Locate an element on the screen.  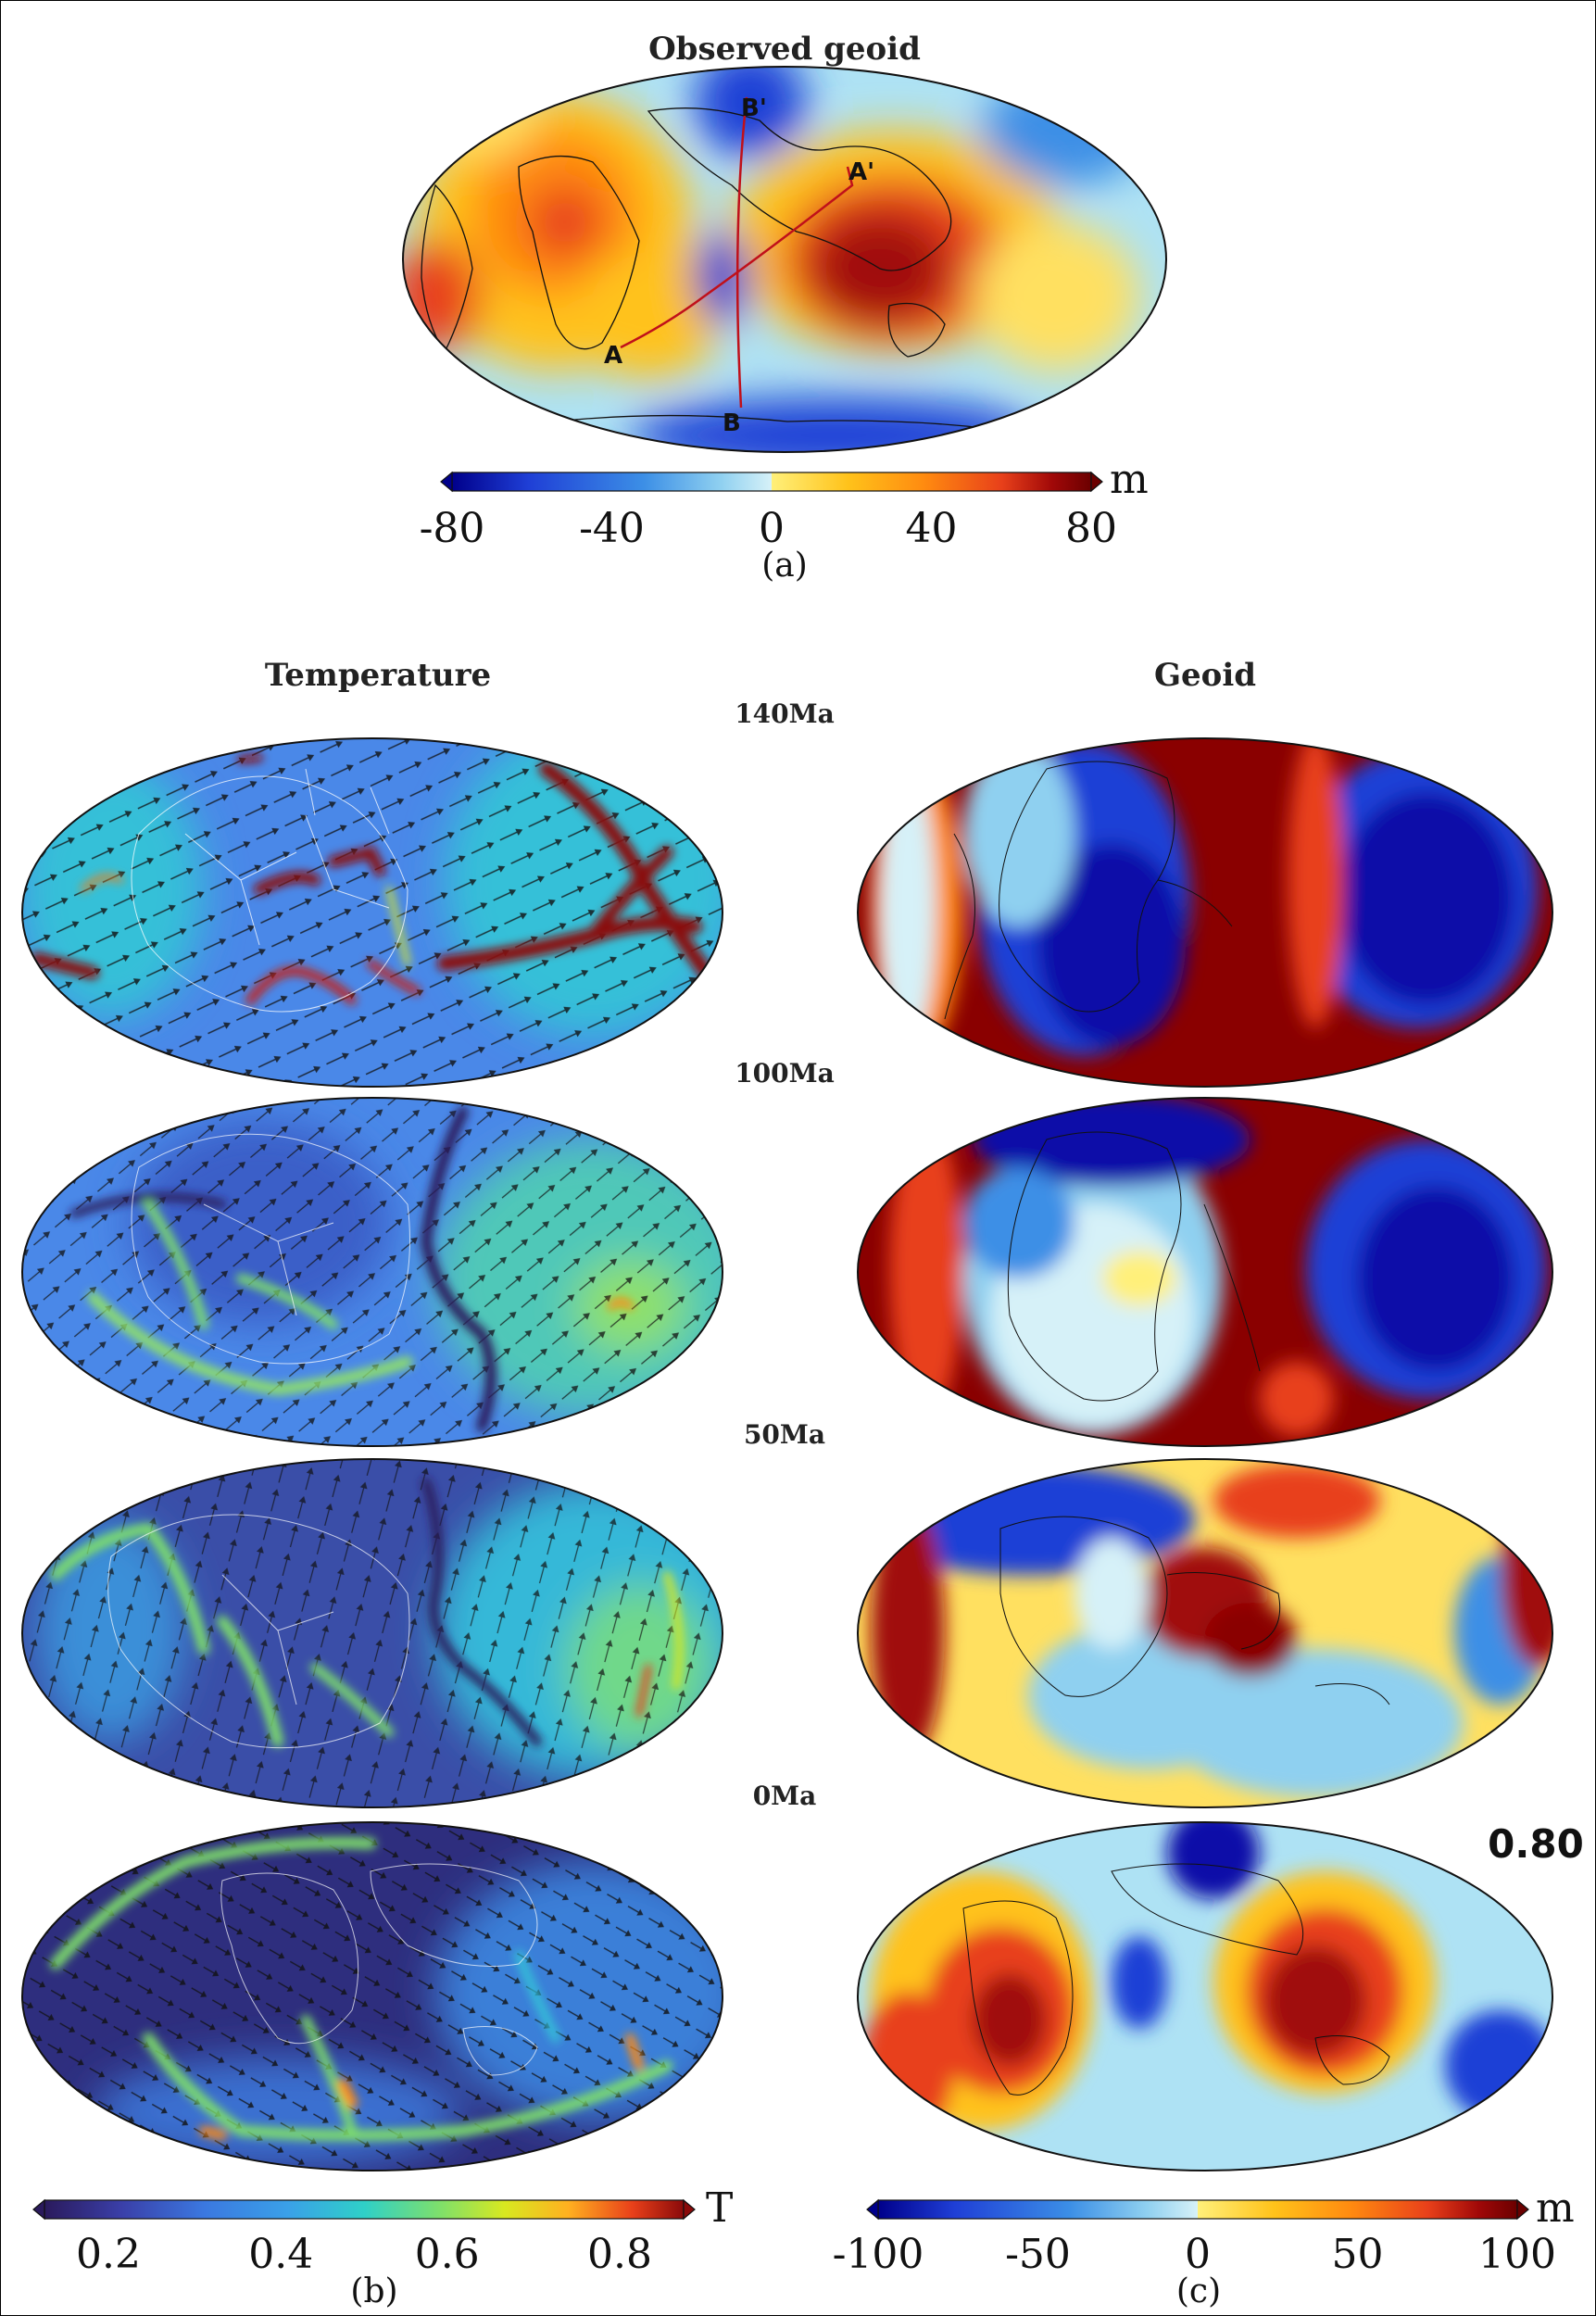
profile-point-a: A is located at coordinates (613, 356).